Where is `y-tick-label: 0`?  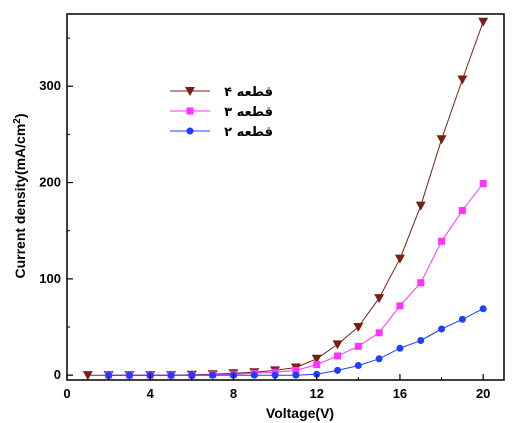 y-tick-label: 0 is located at coordinates (57, 374).